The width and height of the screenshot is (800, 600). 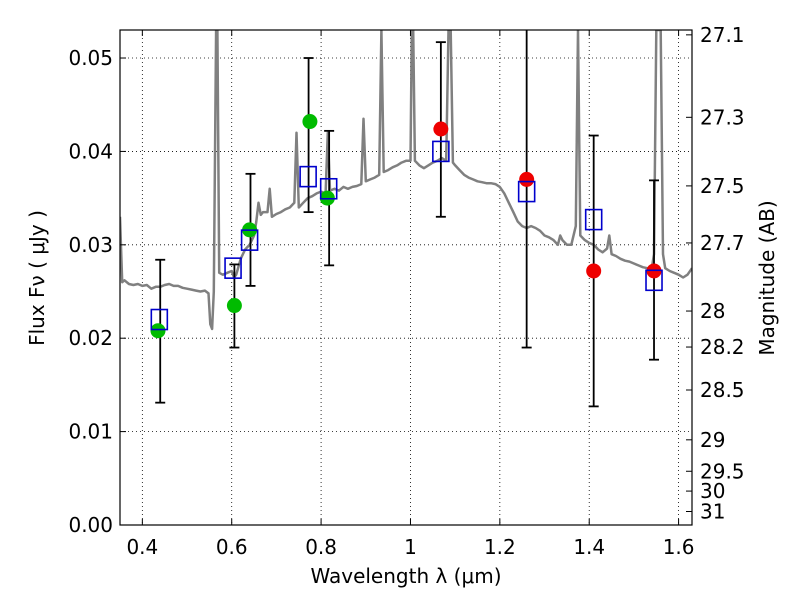 I want to click on mag-tick-label: 28.5, so click(x=722, y=390).